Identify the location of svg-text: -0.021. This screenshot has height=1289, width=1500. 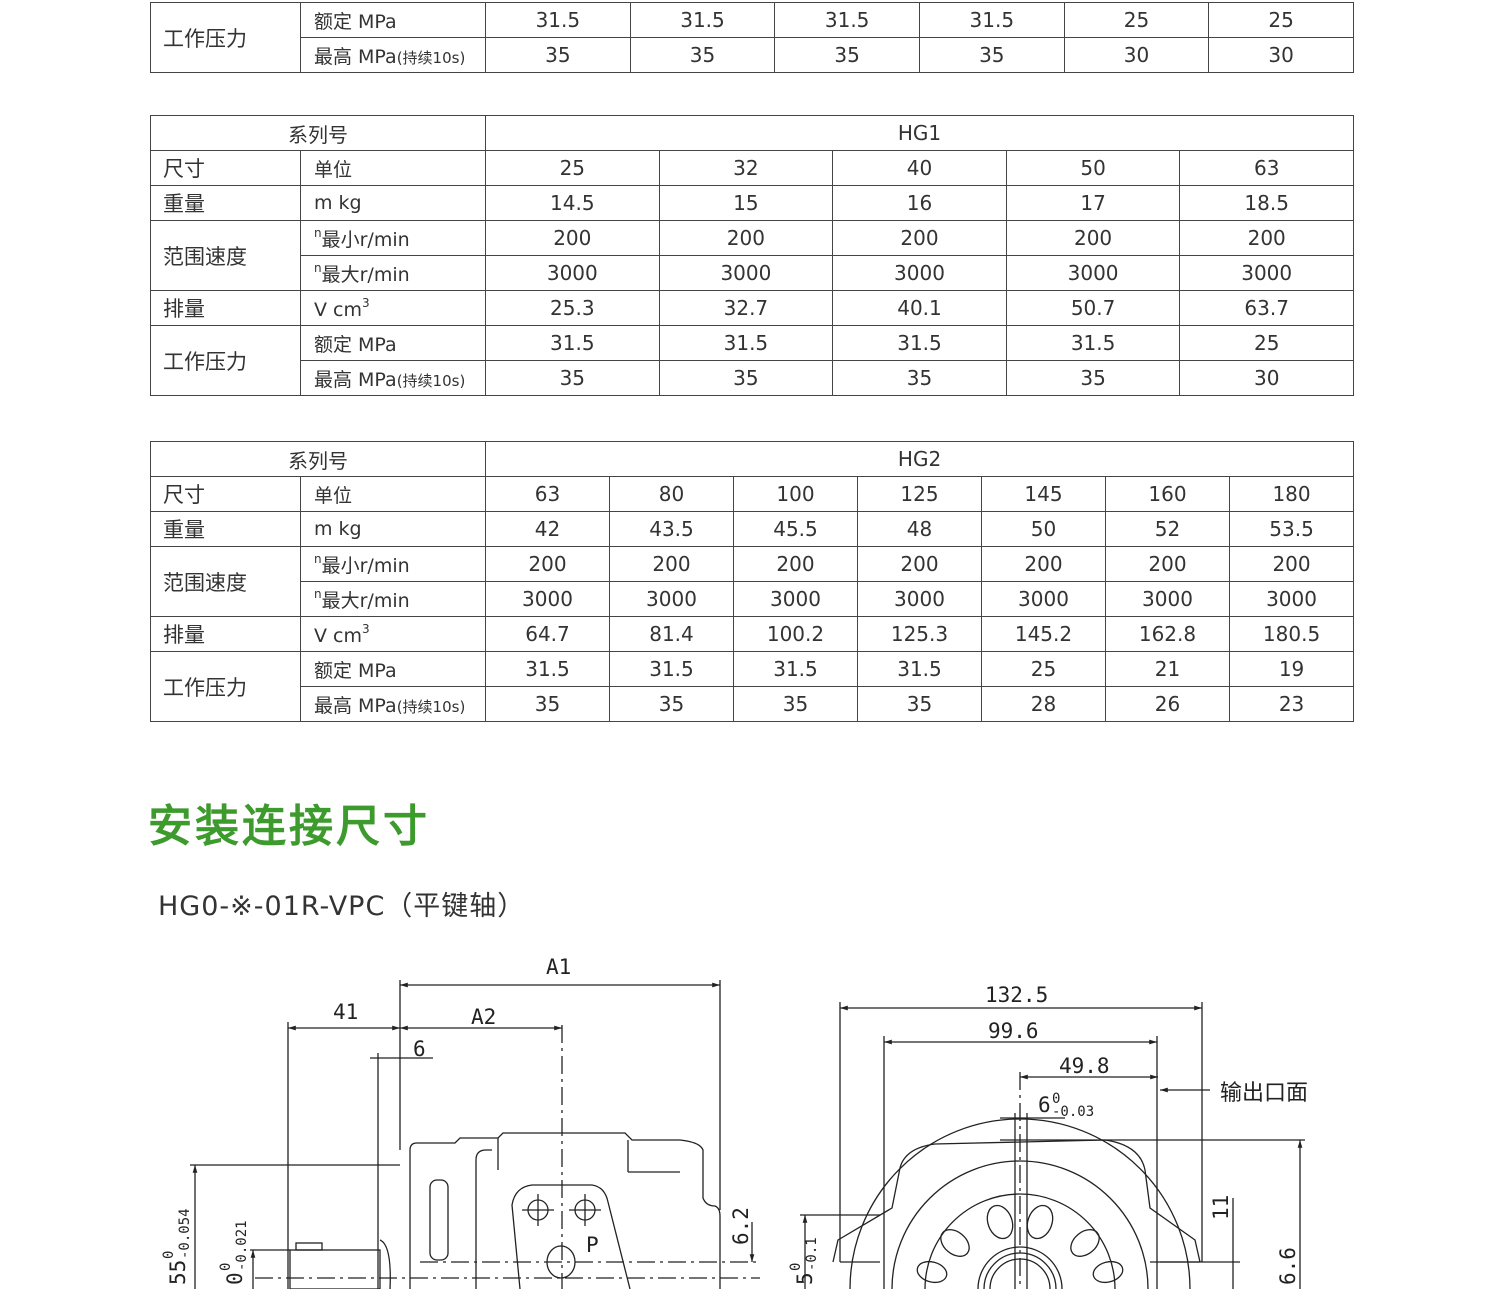
(242, 1245).